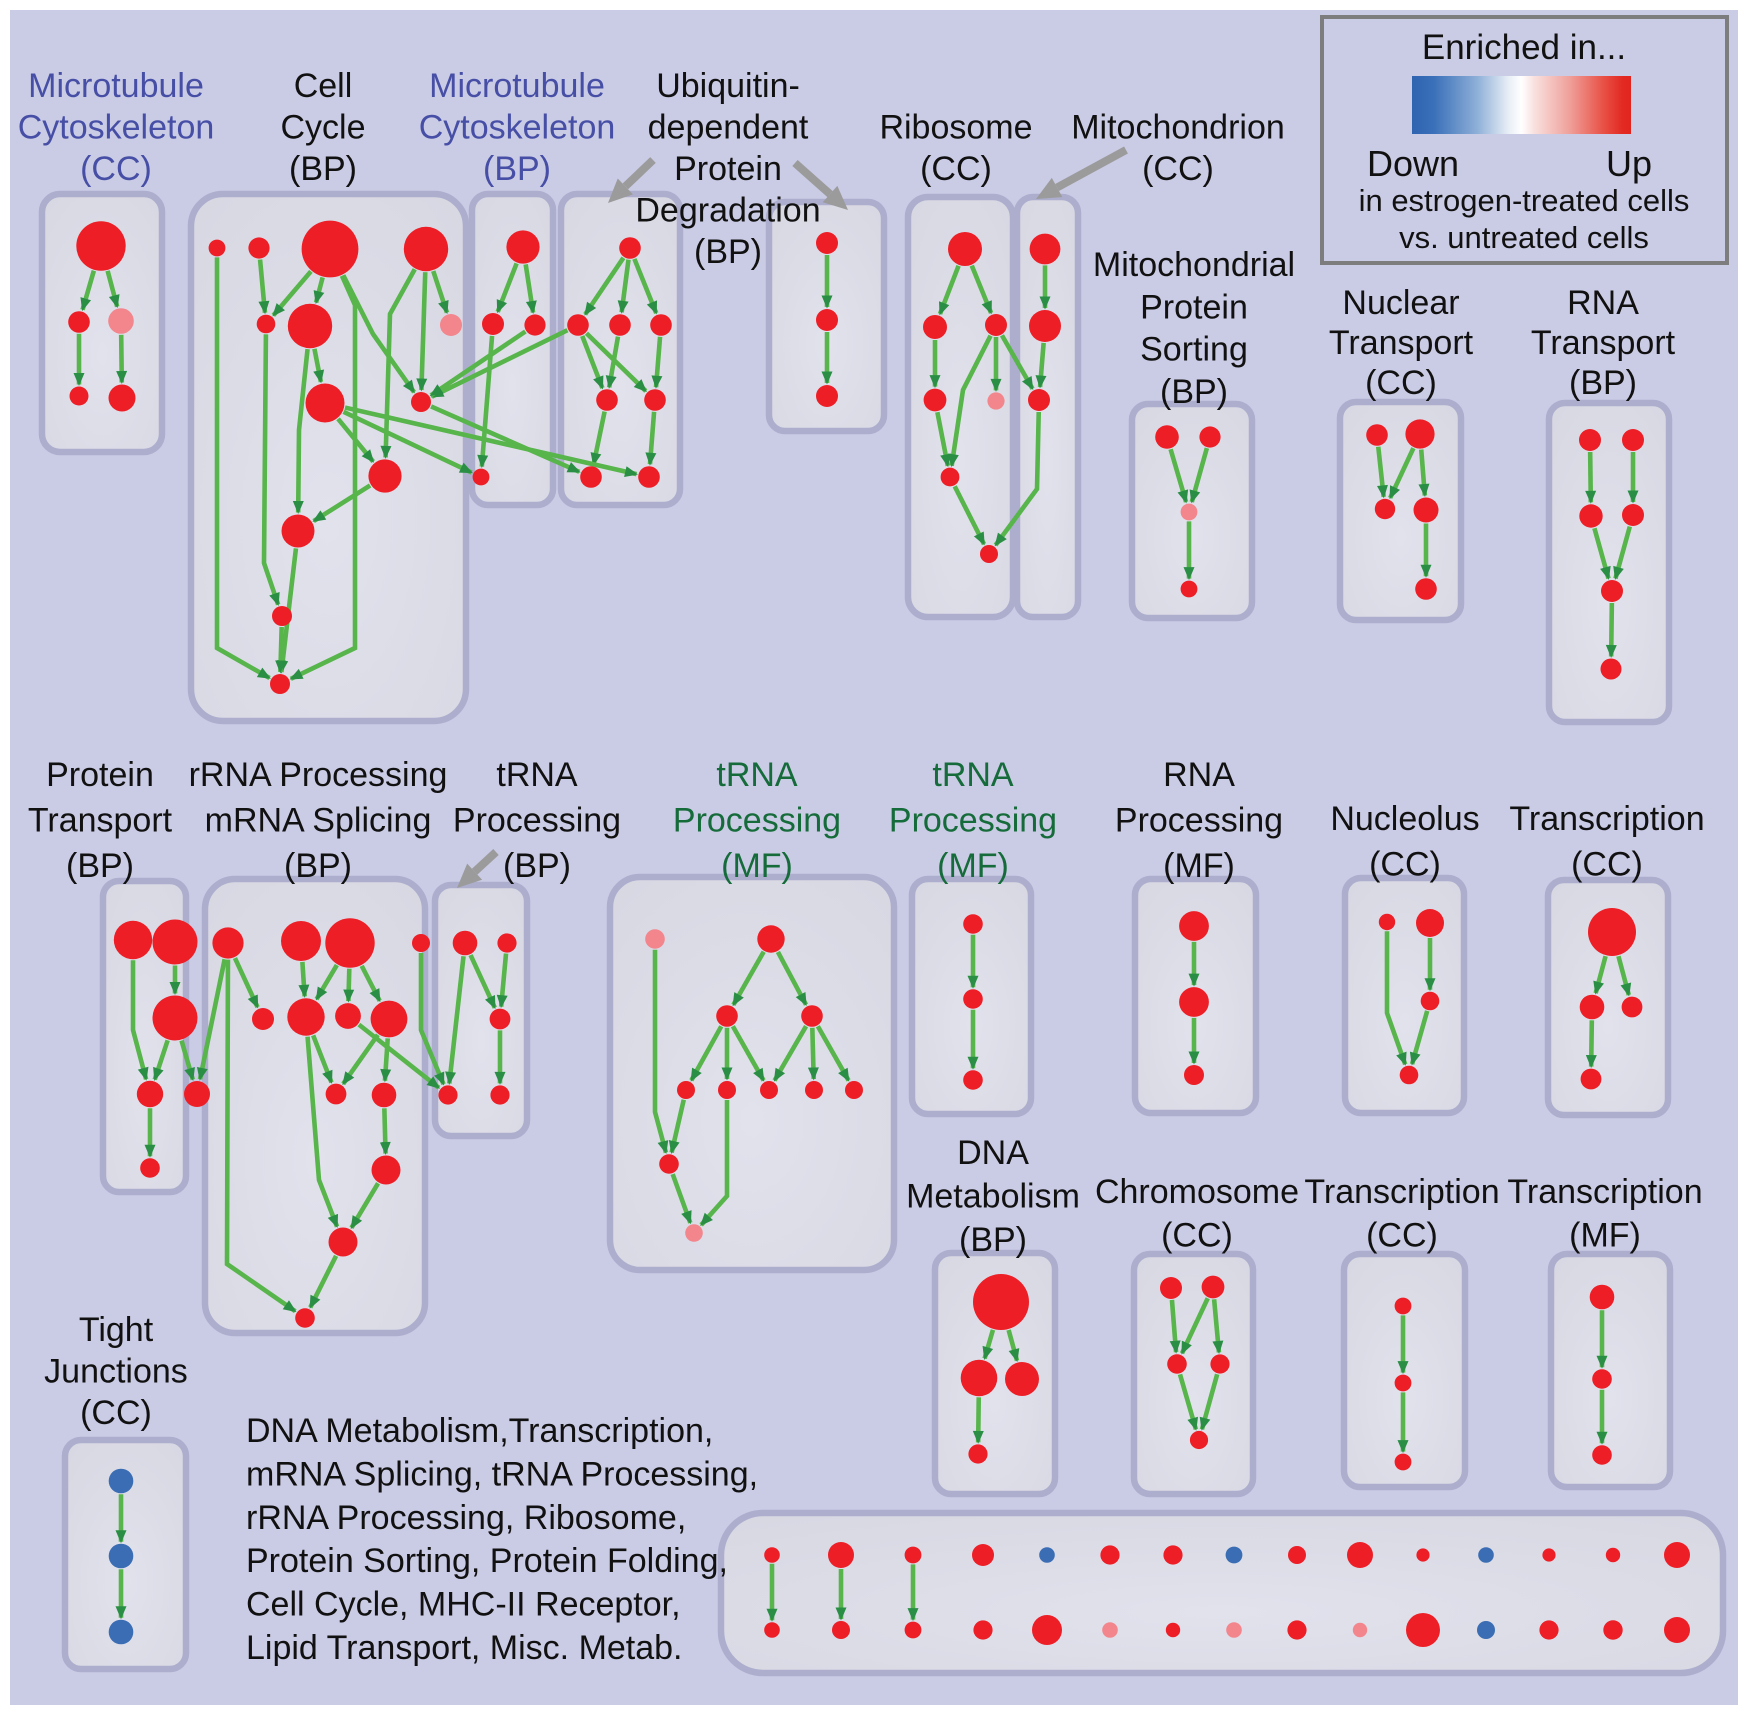  Describe the element at coordinates (322, 128) in the screenshot. I see `svg-text: Cycle` at that location.